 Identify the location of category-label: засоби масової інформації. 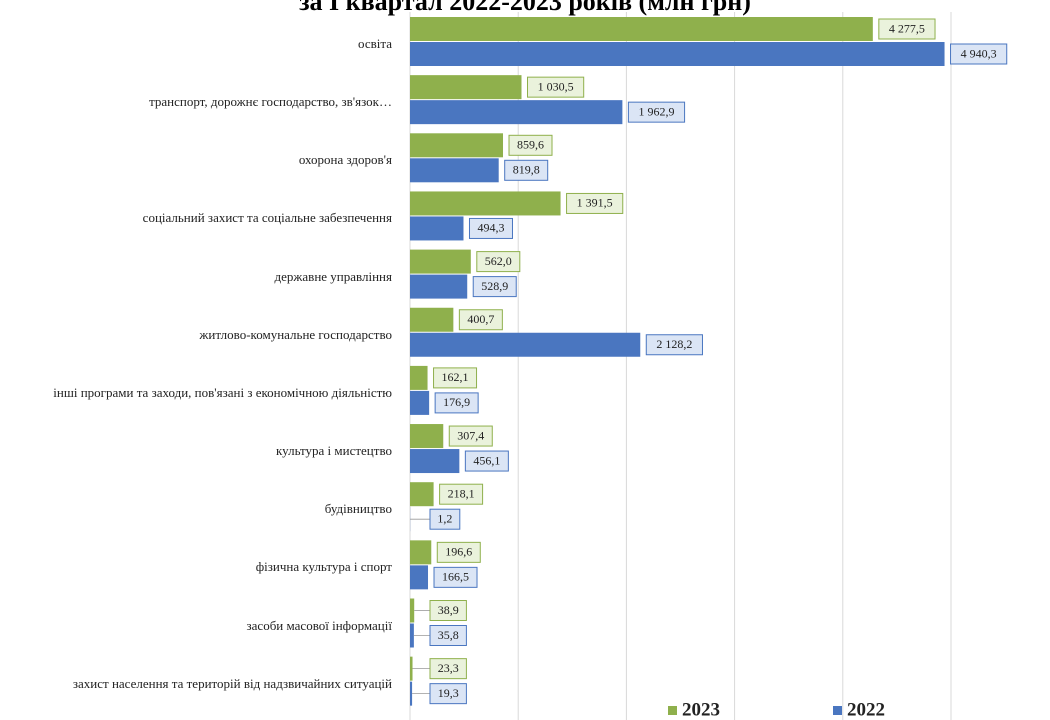
(319, 625).